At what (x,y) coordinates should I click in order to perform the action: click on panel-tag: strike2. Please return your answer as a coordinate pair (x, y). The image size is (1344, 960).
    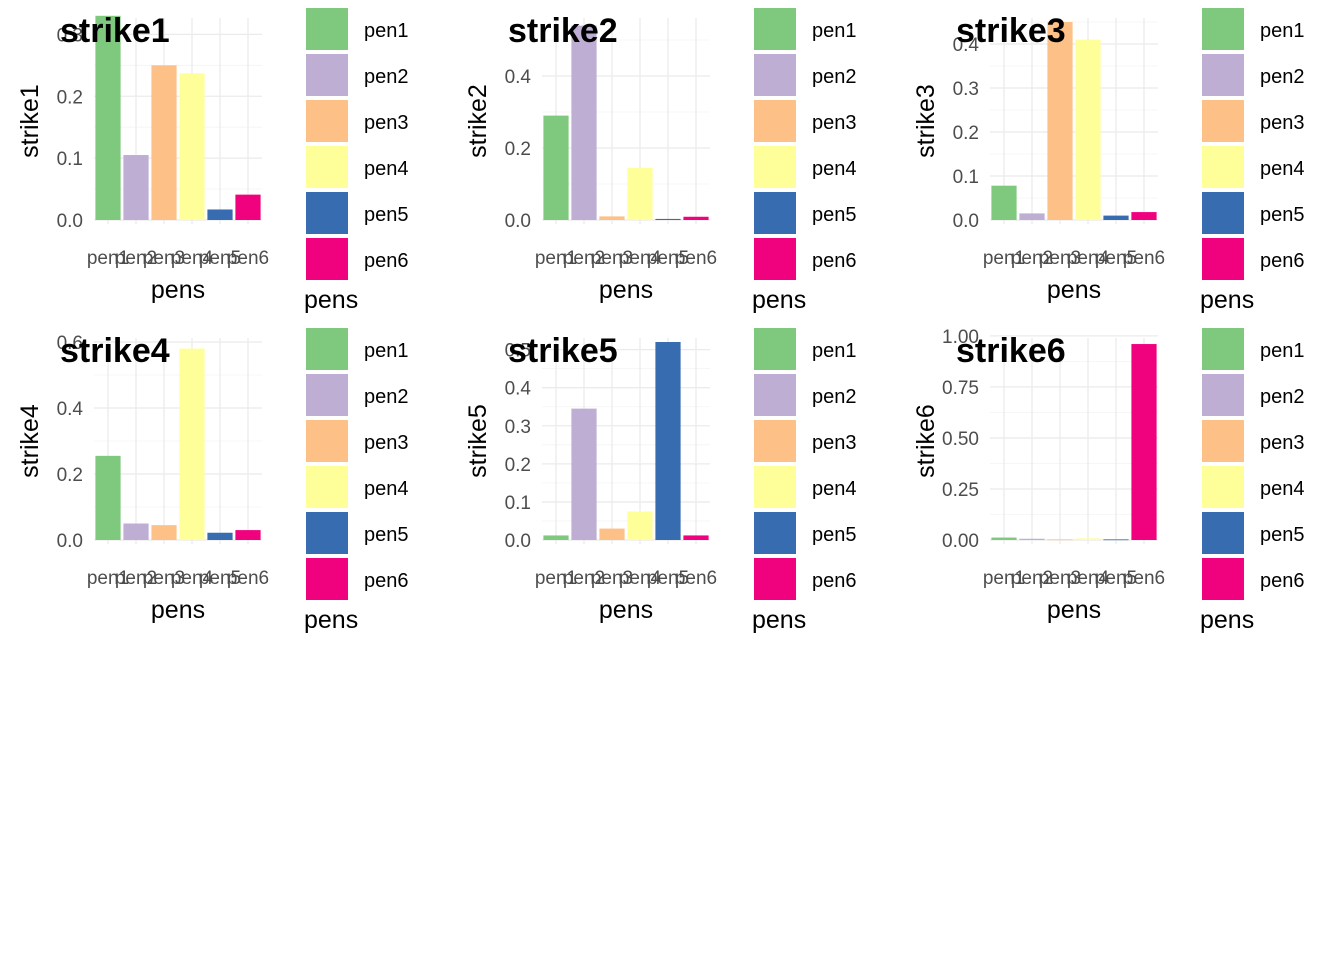
    Looking at the image, I should click on (563, 31).